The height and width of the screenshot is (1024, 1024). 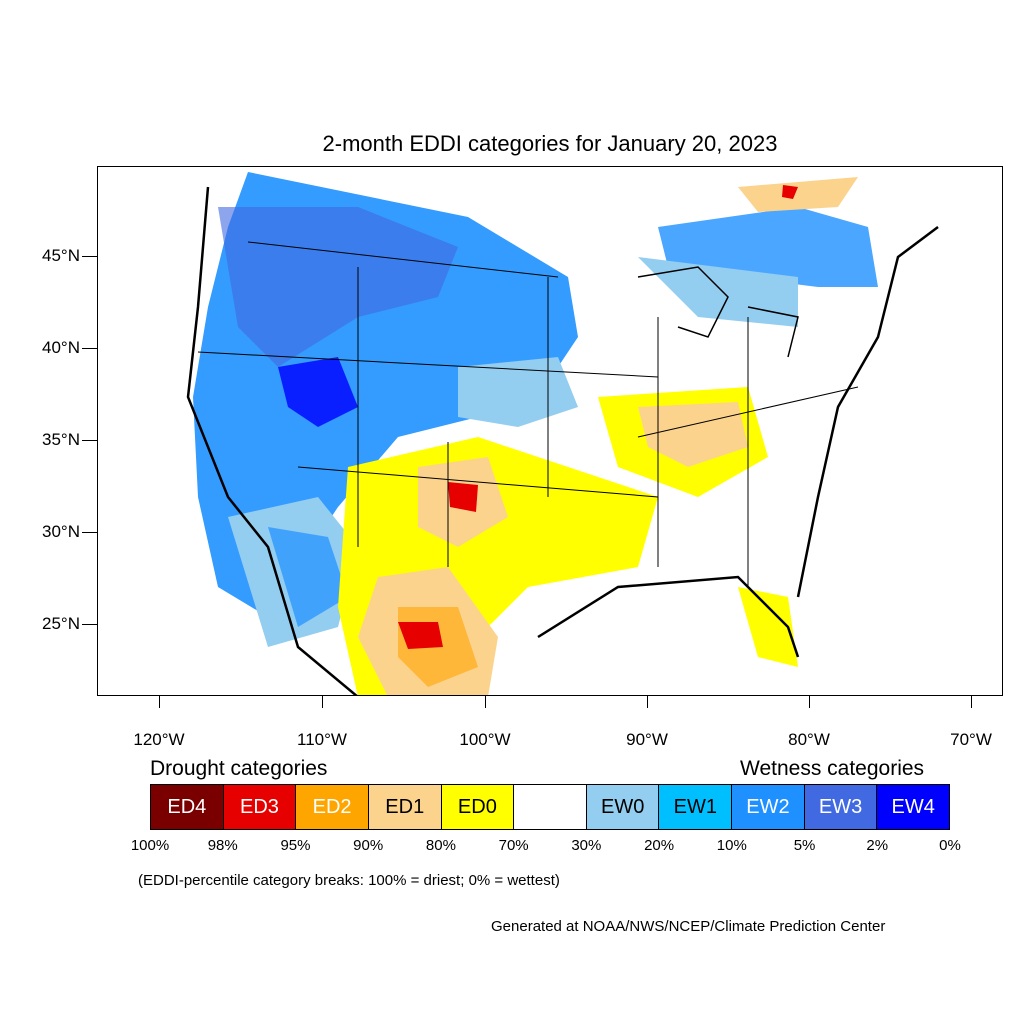 I want to click on percentile-break-label: 0%, so click(x=950, y=845).